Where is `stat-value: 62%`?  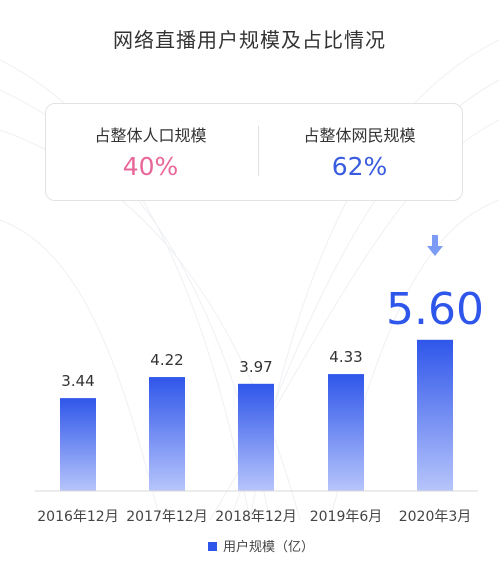
stat-value: 62% is located at coordinates (359, 166).